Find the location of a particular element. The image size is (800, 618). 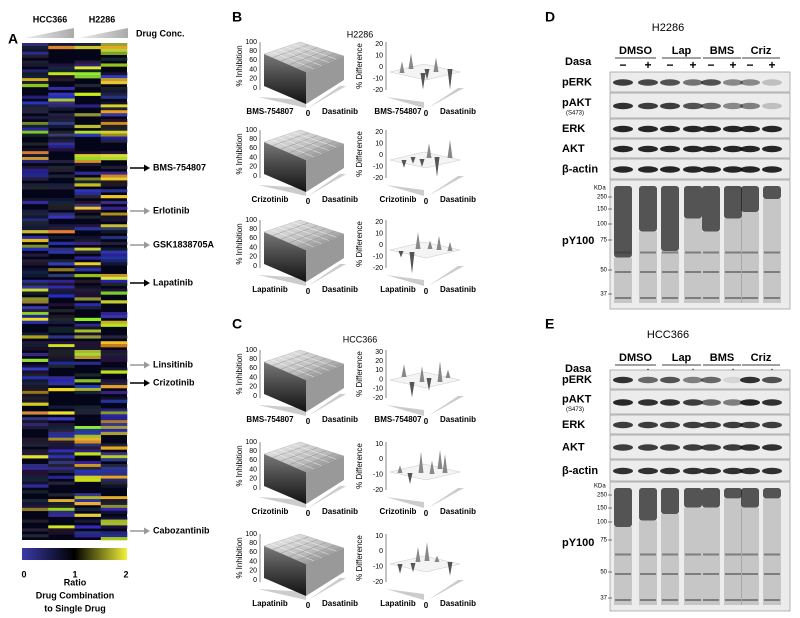

surface-top is located at coordinates (304, 57).